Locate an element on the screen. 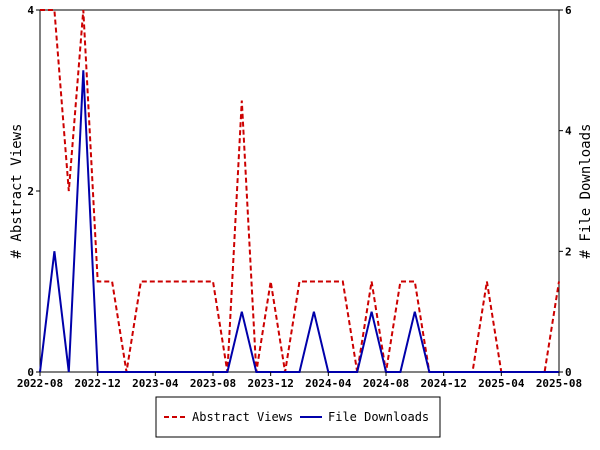 The width and height of the screenshot is (600, 450). x-tick-label: 2024-12 is located at coordinates (443, 383).